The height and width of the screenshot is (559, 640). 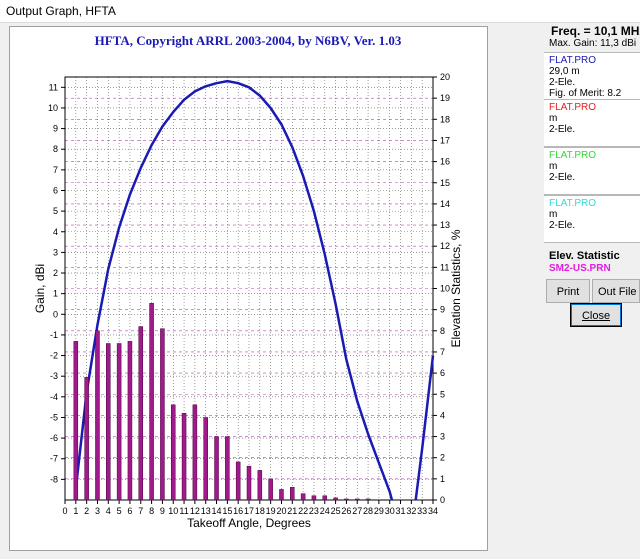 What do you see at coordinates (53, 108) in the screenshot?
I see `y-tick-label: 10` at bounding box center [53, 108].